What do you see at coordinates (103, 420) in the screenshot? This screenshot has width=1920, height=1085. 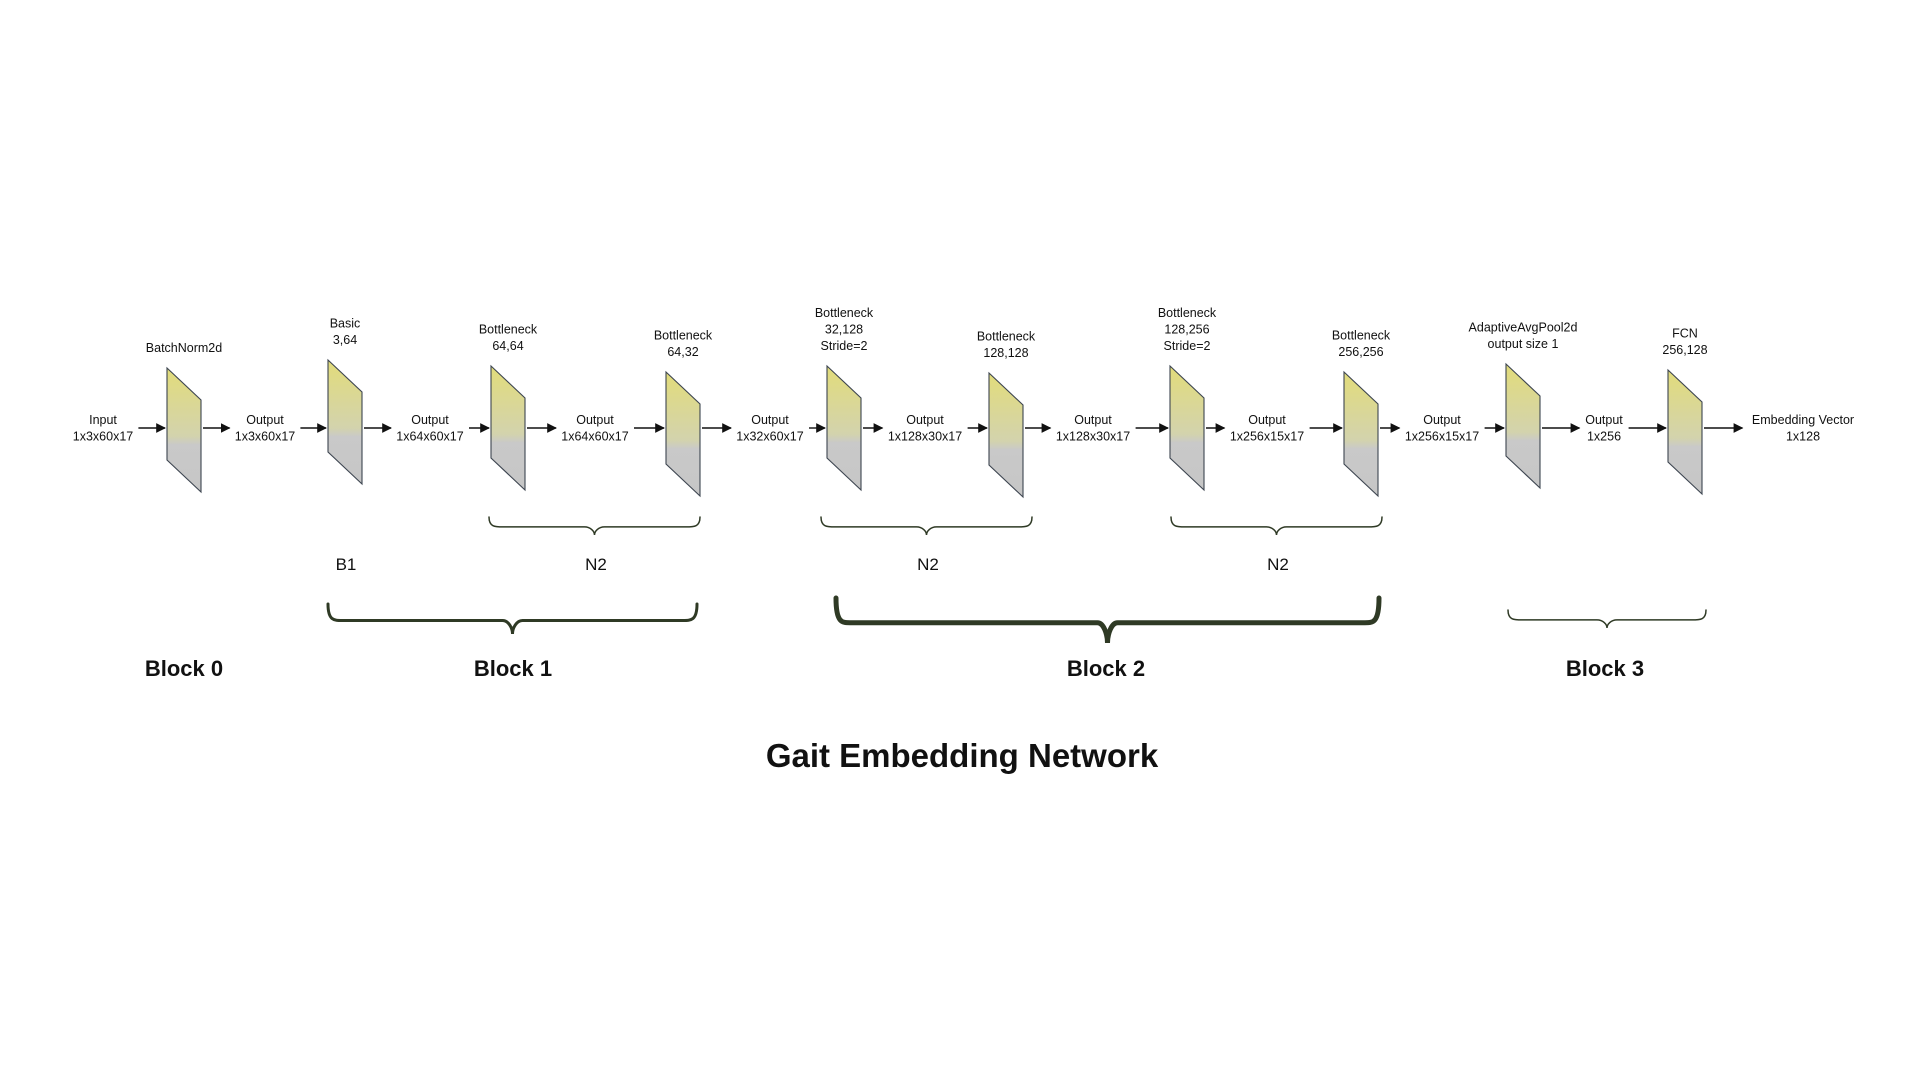 I see `node-input-label-0: Input` at bounding box center [103, 420].